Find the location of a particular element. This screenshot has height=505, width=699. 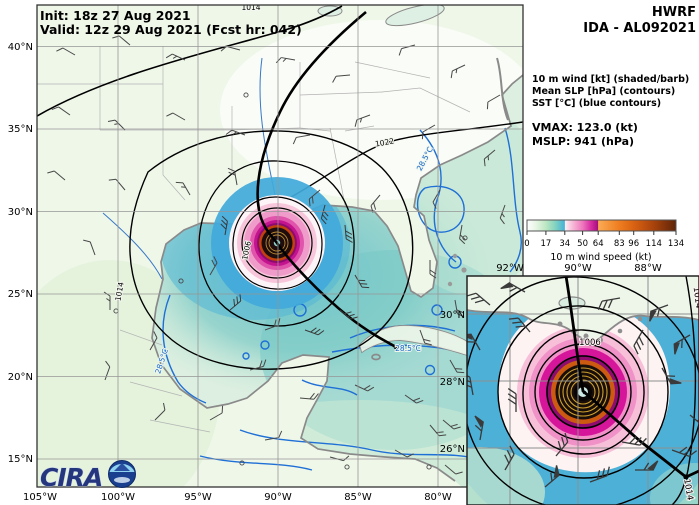

lat-label-40n: 40°N is located at coordinates (20, 47).